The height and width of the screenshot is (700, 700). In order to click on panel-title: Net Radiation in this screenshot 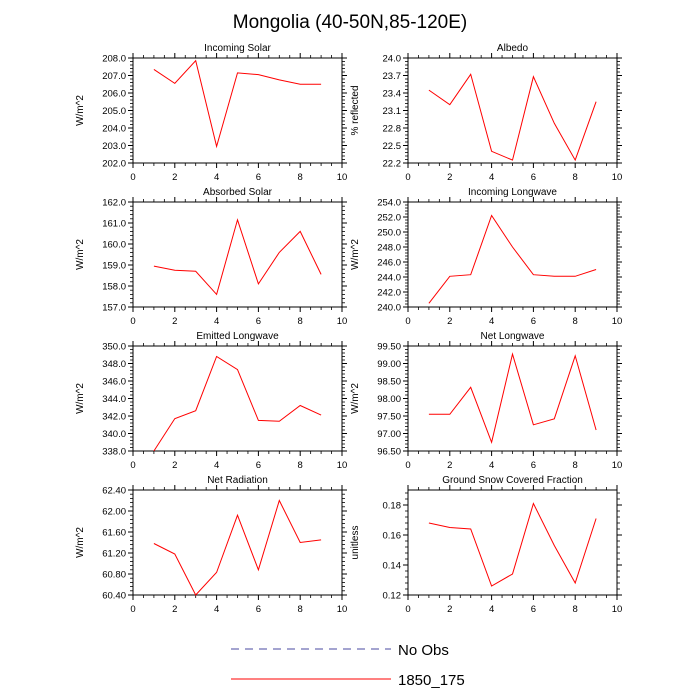, I will do `click(237, 480)`.